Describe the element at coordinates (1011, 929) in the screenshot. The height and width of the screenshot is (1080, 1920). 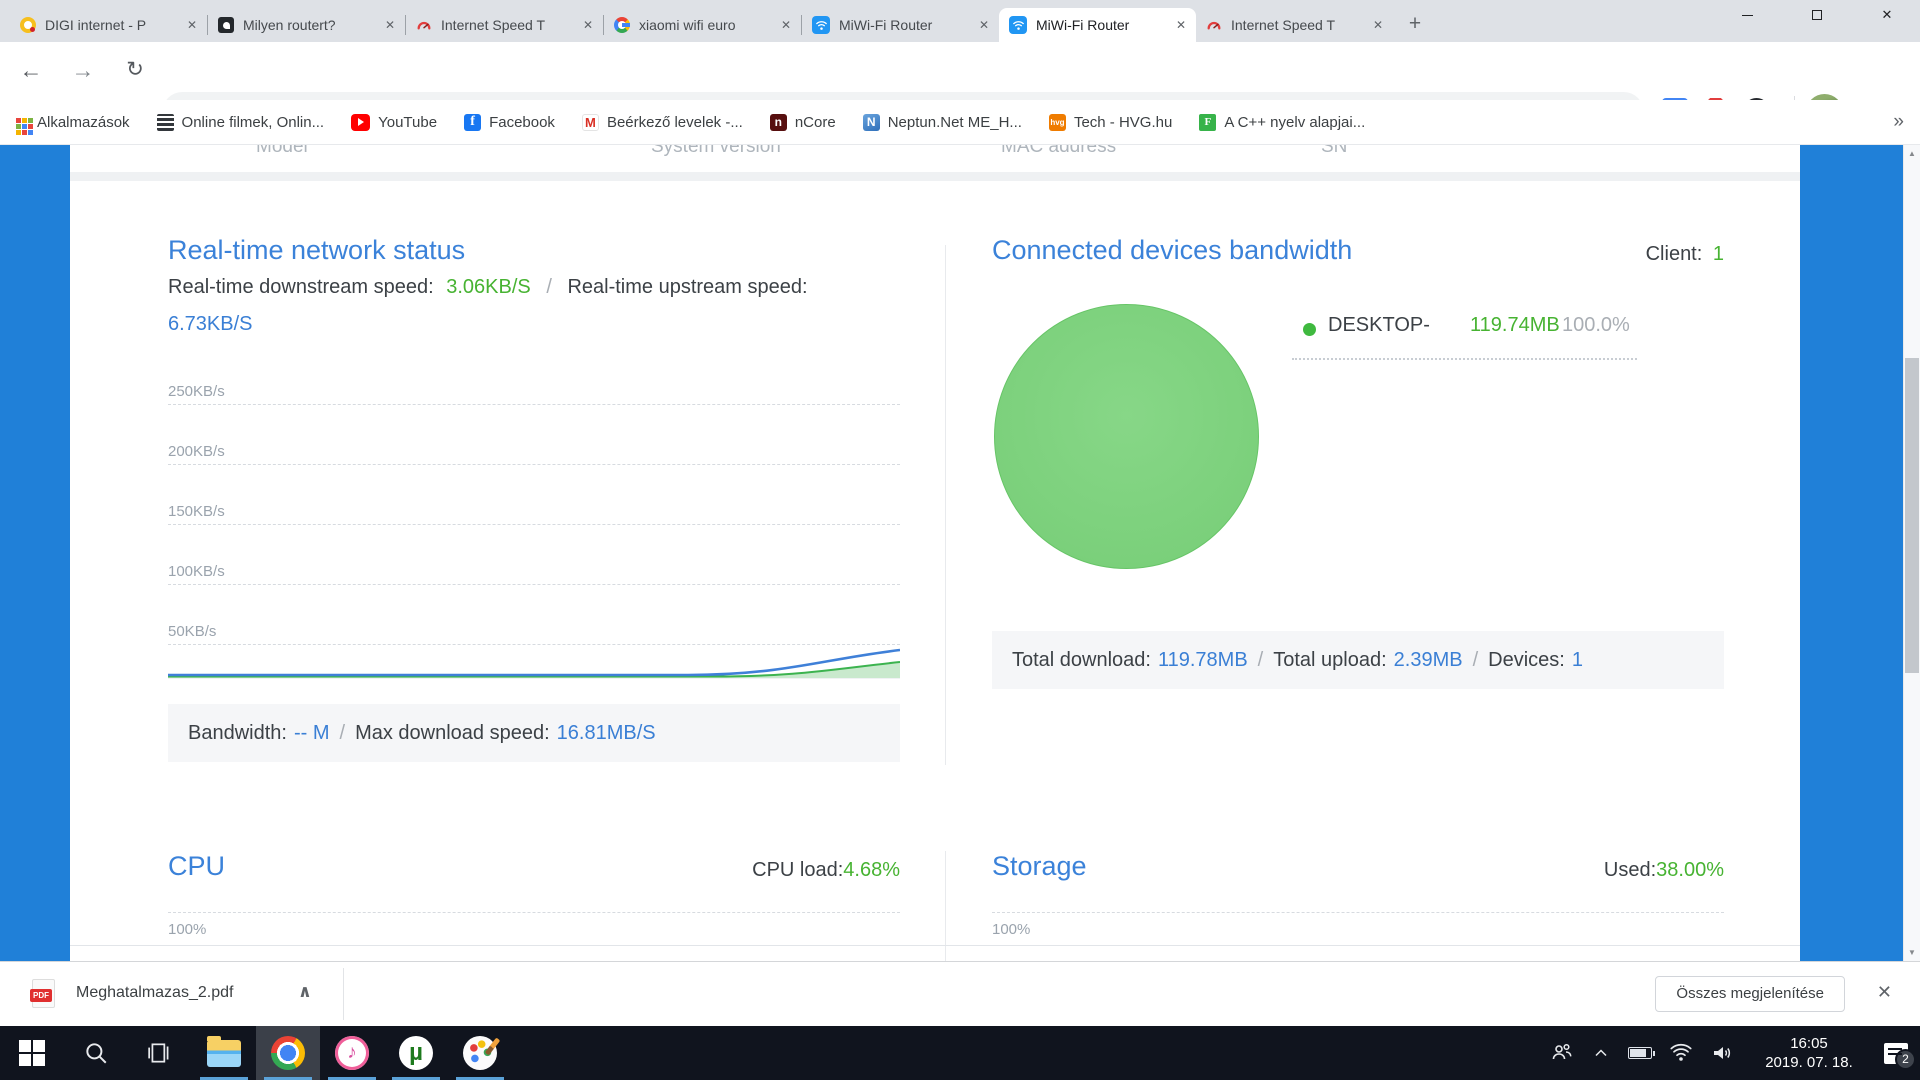
I see `storage-y-tick: 100%` at that location.